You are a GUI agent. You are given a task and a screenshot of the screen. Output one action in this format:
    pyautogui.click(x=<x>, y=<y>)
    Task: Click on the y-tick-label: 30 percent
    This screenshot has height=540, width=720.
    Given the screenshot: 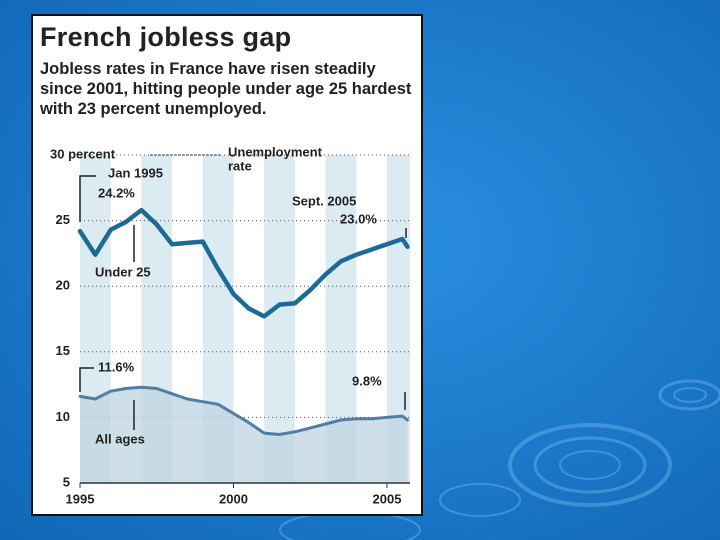 What is the action you would take?
    pyautogui.click(x=83, y=153)
    